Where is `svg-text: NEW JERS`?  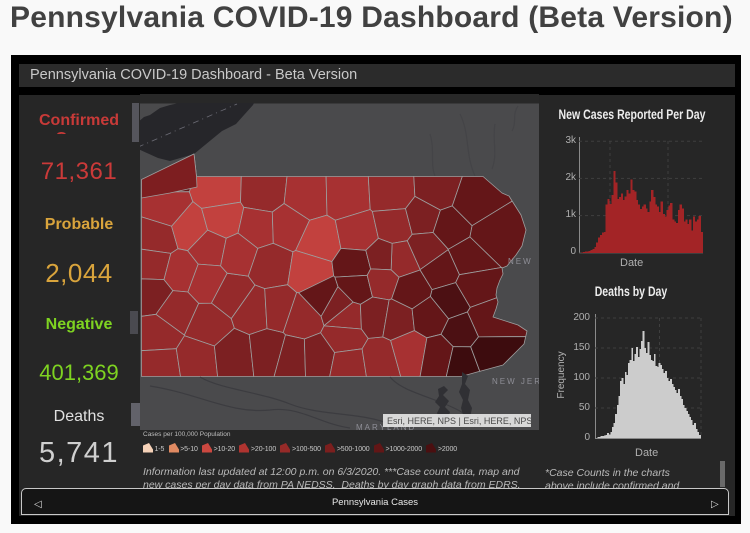 svg-text: NEW JERS is located at coordinates (515, 381).